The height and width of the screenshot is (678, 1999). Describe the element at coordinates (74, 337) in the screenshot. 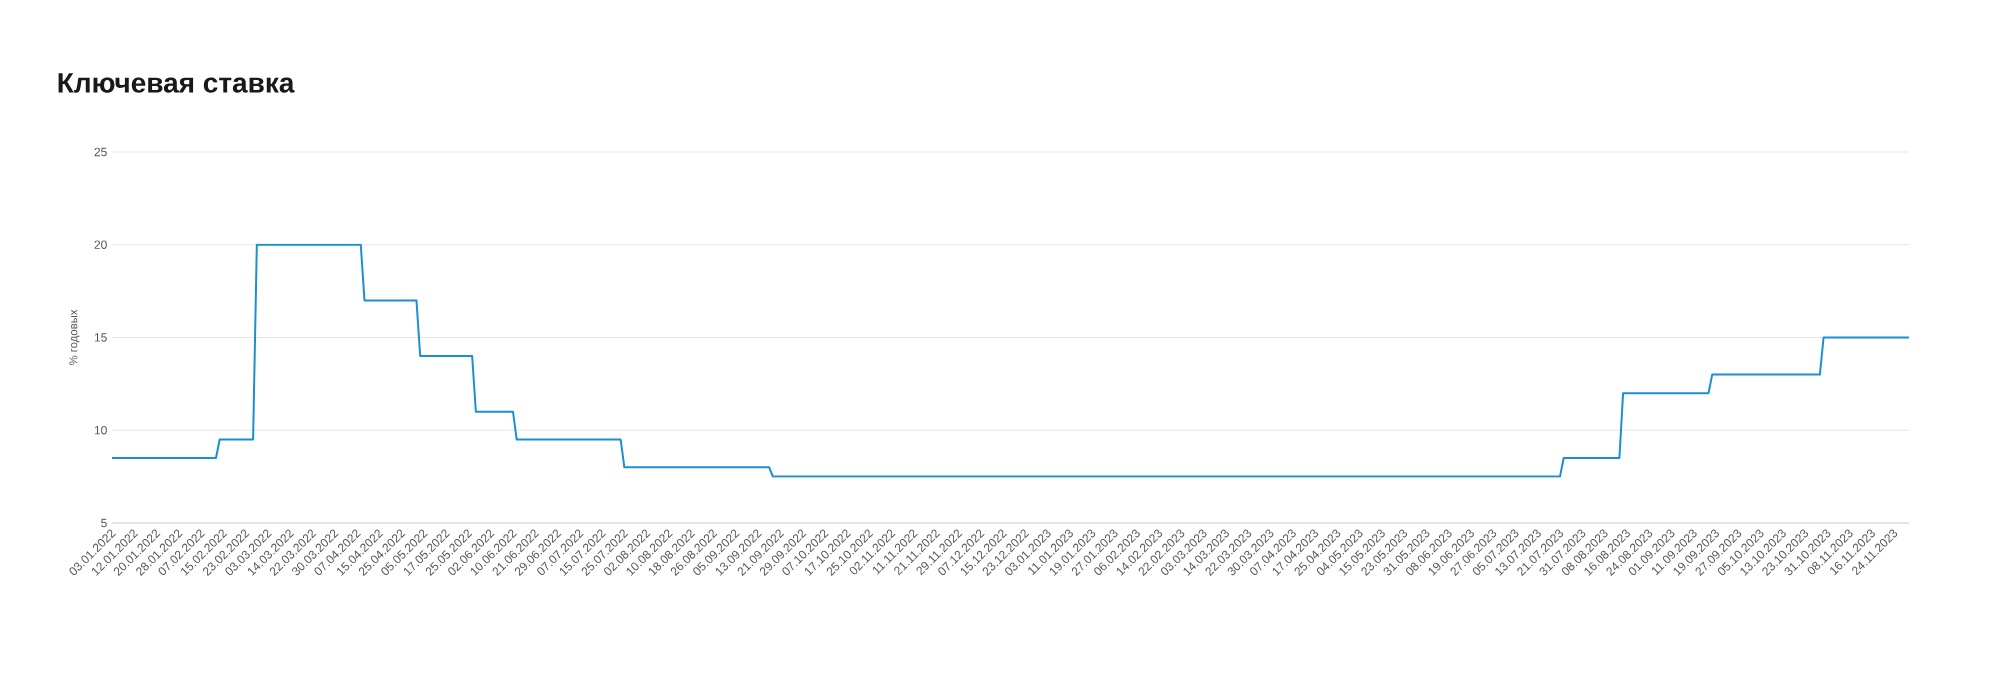

I see `y-axis-title: % годовых` at that location.